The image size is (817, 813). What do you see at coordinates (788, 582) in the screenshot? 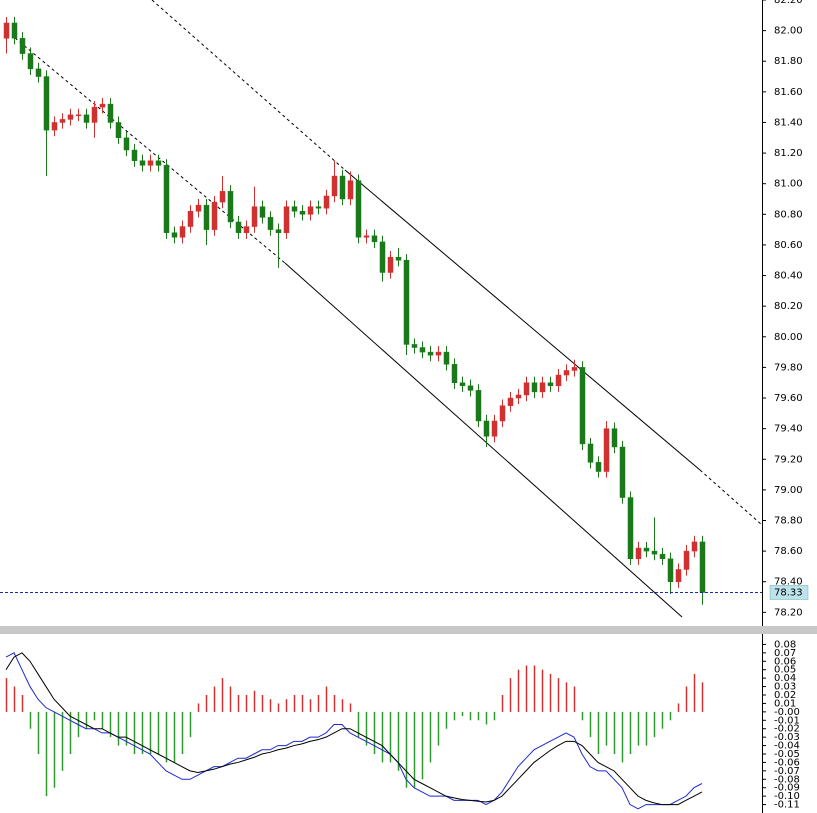
I see `y-tick-label: 78.40` at bounding box center [788, 582].